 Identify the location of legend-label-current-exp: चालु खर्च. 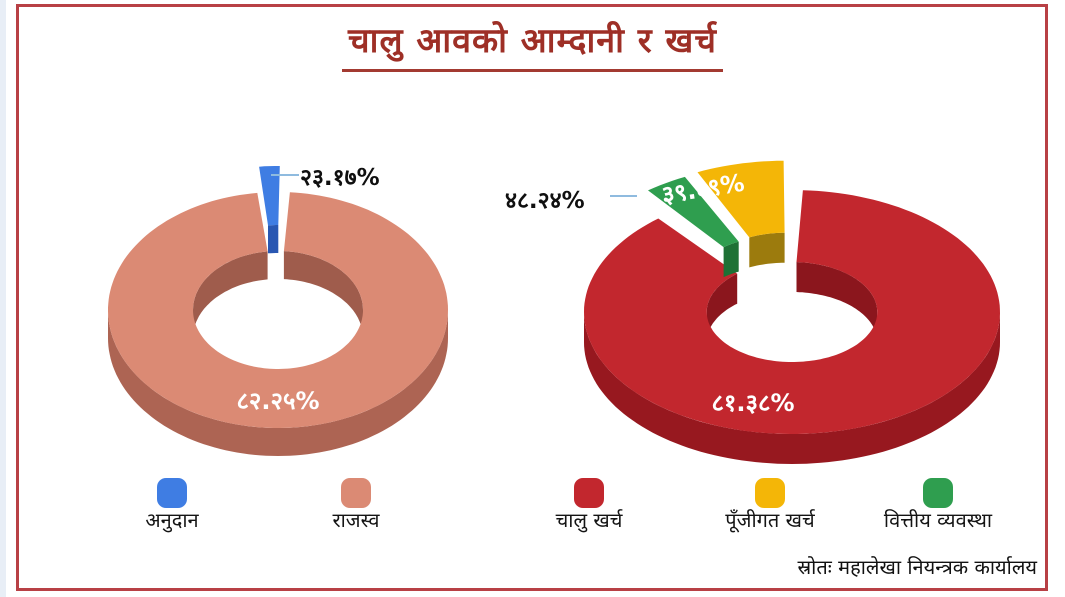
(589, 520).